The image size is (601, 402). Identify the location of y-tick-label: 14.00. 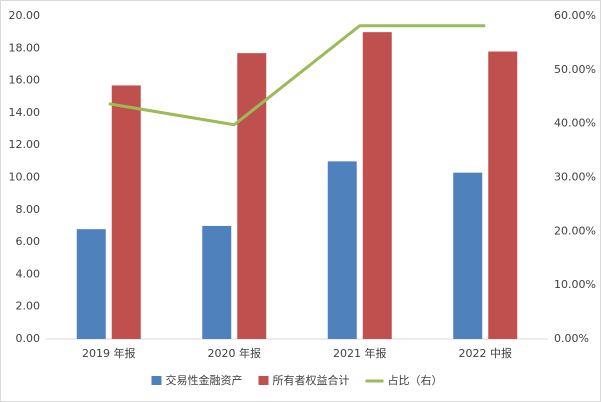
(25, 112).